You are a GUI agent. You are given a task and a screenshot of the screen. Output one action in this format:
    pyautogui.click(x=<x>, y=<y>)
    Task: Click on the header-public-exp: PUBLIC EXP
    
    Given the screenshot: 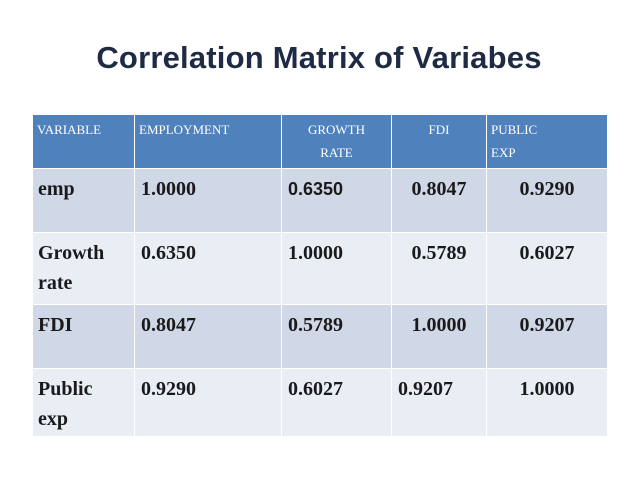 What is the action you would take?
    pyautogui.click(x=547, y=142)
    